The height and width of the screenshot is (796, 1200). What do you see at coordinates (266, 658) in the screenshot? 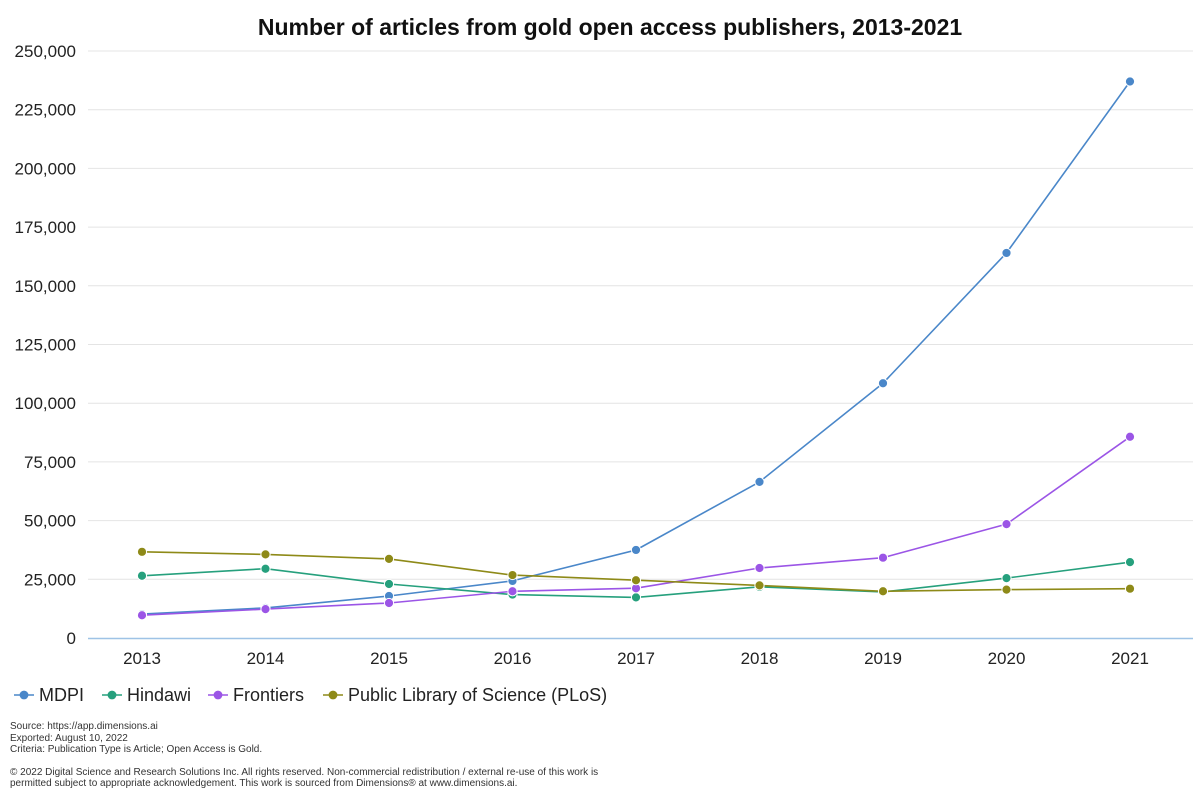
I see `x-tick-label: 2014` at bounding box center [266, 658].